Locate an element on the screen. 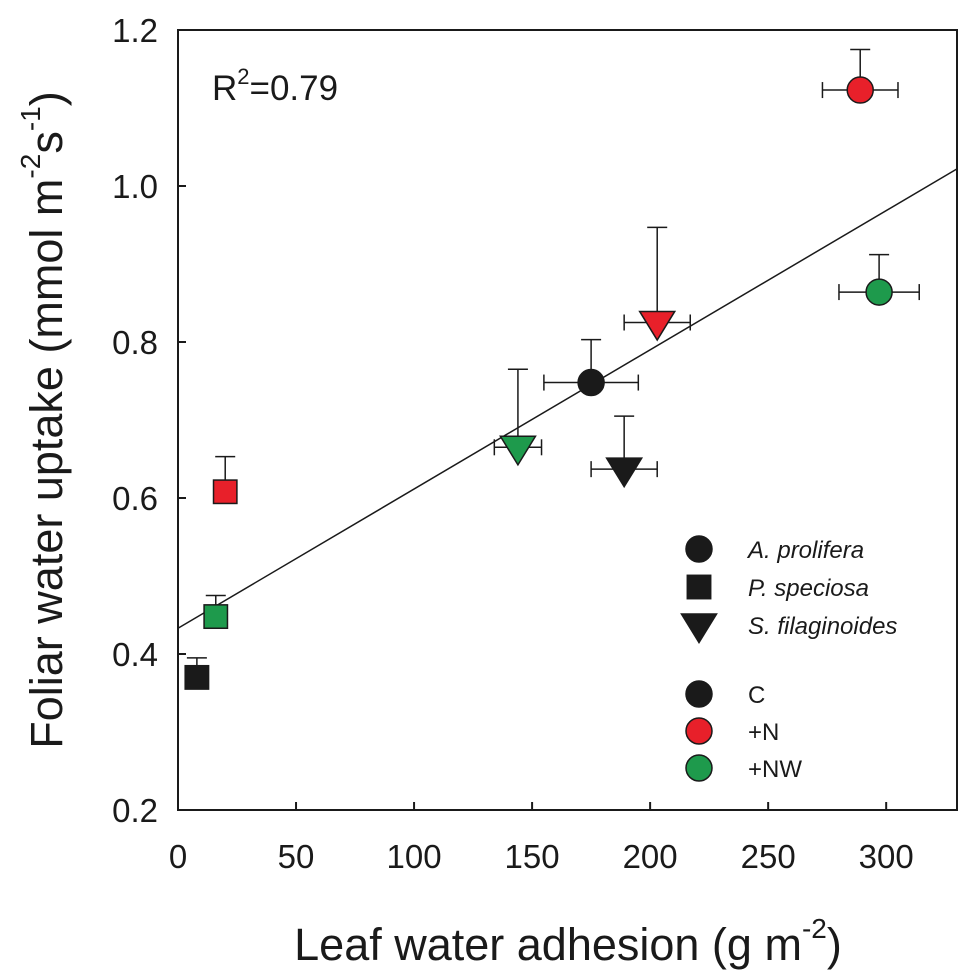 The width and height of the screenshot is (963, 978). x-tick-label: 0 is located at coordinates (178, 856).